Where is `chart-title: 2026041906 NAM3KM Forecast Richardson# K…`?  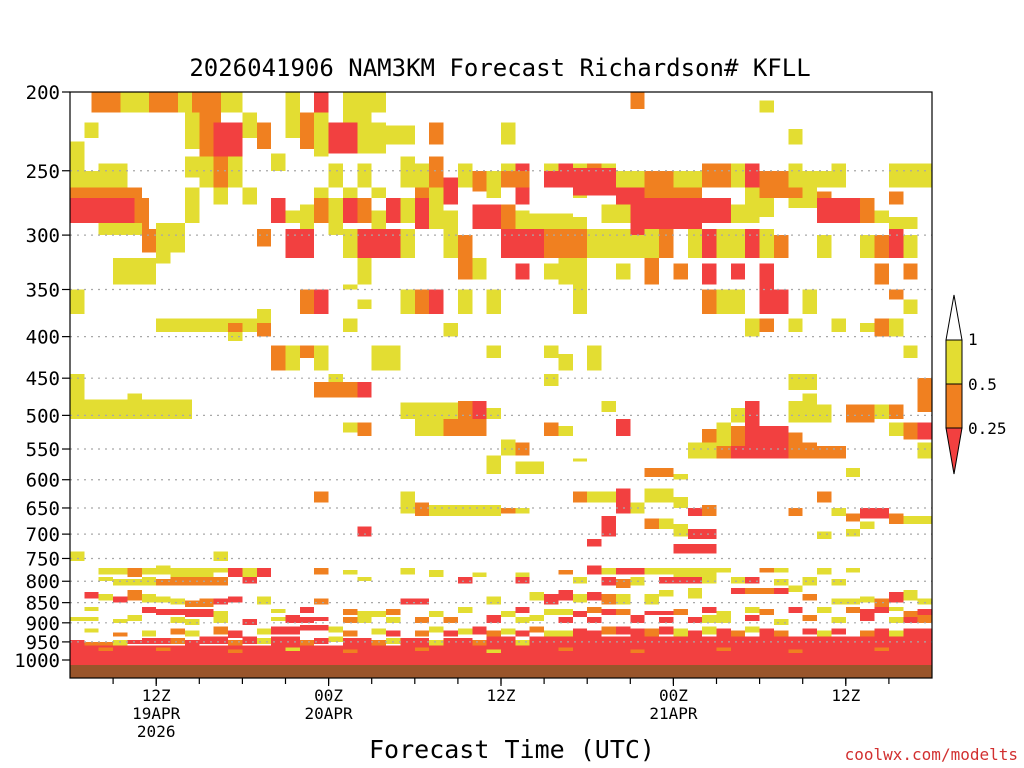
chart-title: 2026041906 NAM3KM Forecast Richardson# K… is located at coordinates (499, 68).